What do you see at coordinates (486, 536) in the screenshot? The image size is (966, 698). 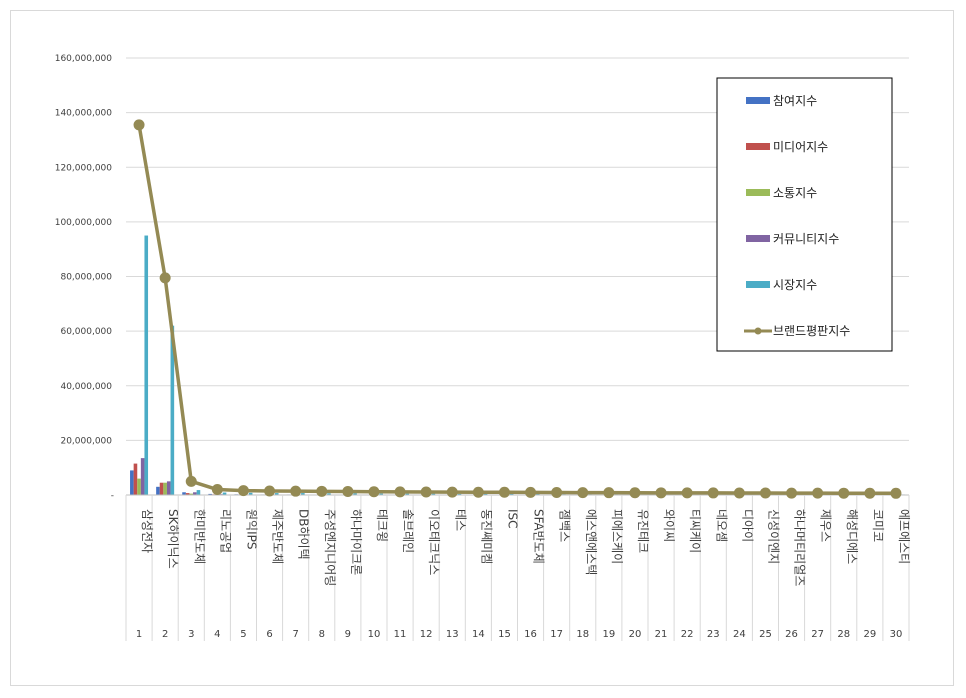 I see `x-tick-label: 동진쎄미켐` at bounding box center [486, 536].